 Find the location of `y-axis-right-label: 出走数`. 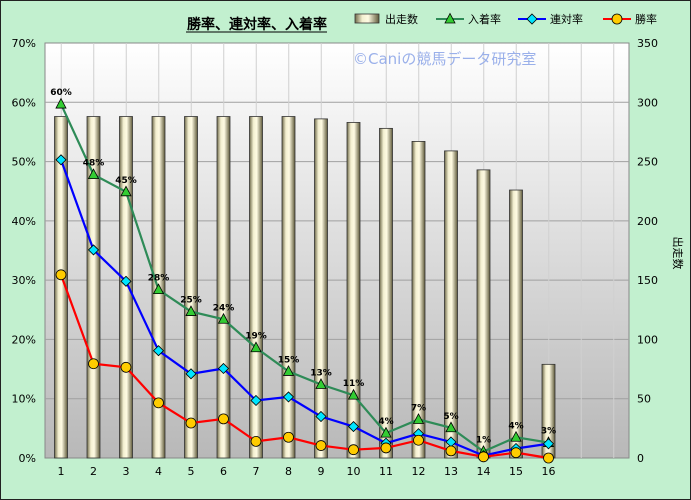

y-axis-right-label: 出走数 is located at coordinates (678, 253).